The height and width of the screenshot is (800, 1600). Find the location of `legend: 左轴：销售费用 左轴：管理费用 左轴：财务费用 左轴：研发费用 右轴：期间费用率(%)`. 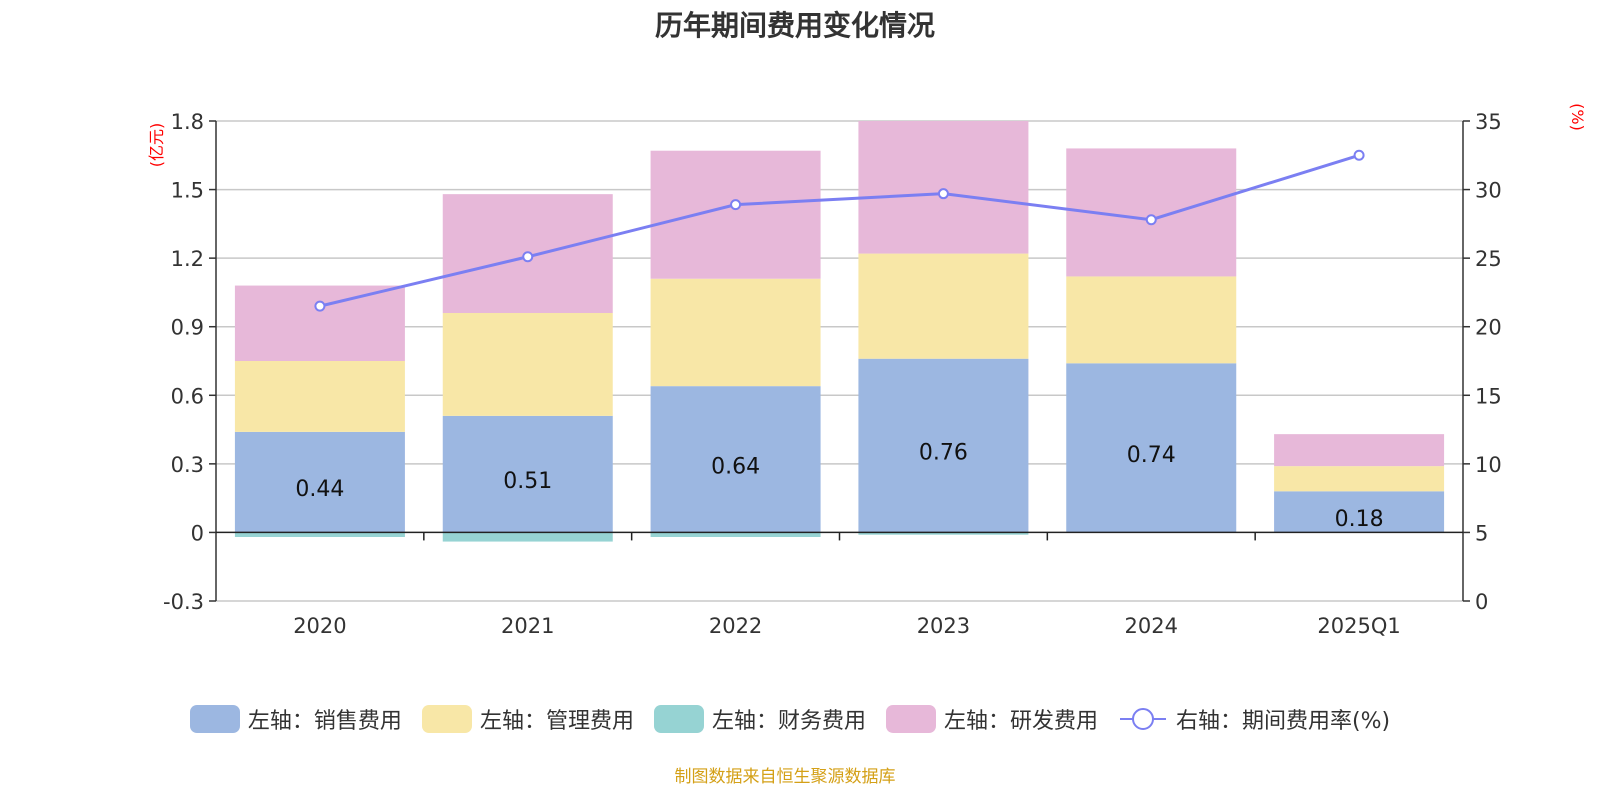

legend: 左轴：销售费用 左轴：管理费用 左轴：财务费用 左轴：研发费用 右轴：期间费用率(%) is located at coordinates (790, 719).